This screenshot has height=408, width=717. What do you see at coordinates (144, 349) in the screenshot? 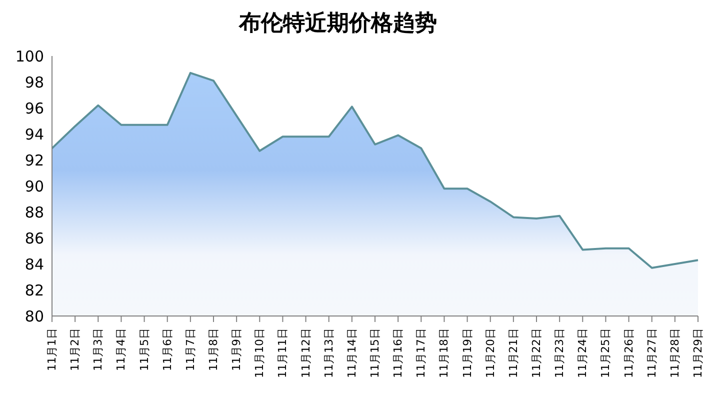
I see `x-tick-label: 11月5日` at bounding box center [144, 349].